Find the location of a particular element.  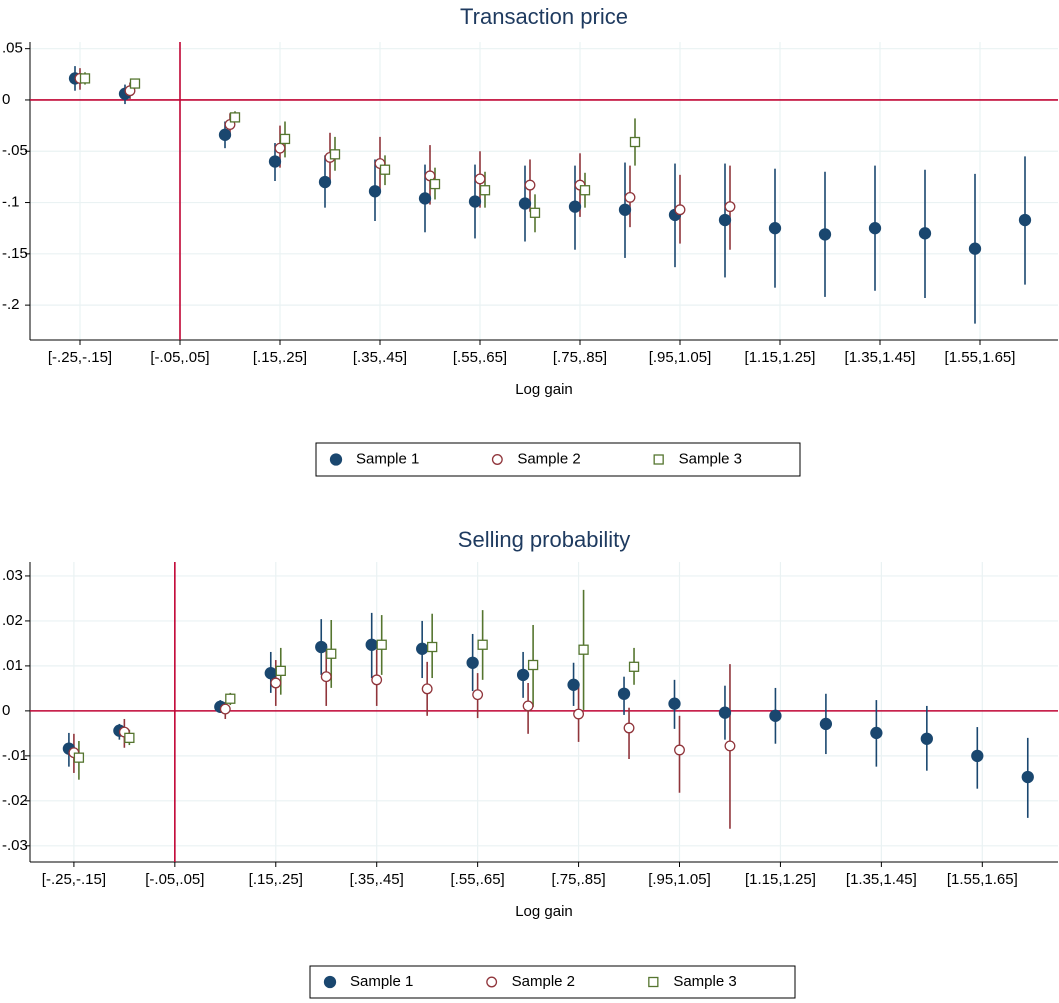

x-tick-label: [1.15,1.25] is located at coordinates (780, 879).